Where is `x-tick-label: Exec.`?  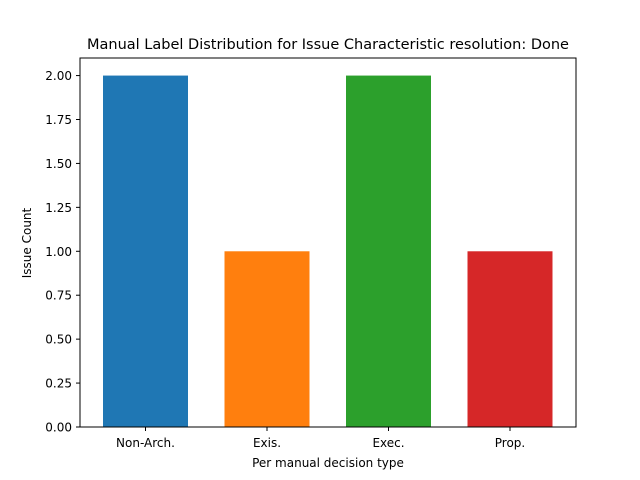
x-tick-label: Exec. is located at coordinates (388, 443).